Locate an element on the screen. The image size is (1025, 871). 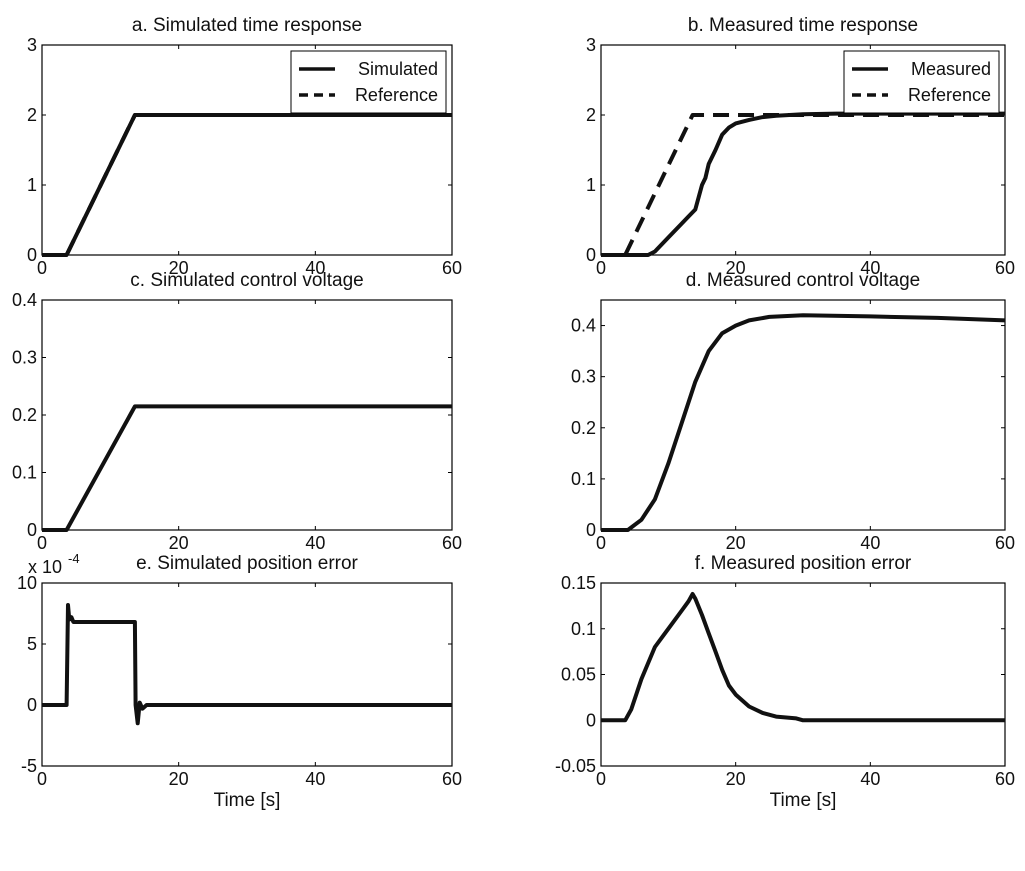
panel-c-axes-frame is located at coordinates (247, 415).